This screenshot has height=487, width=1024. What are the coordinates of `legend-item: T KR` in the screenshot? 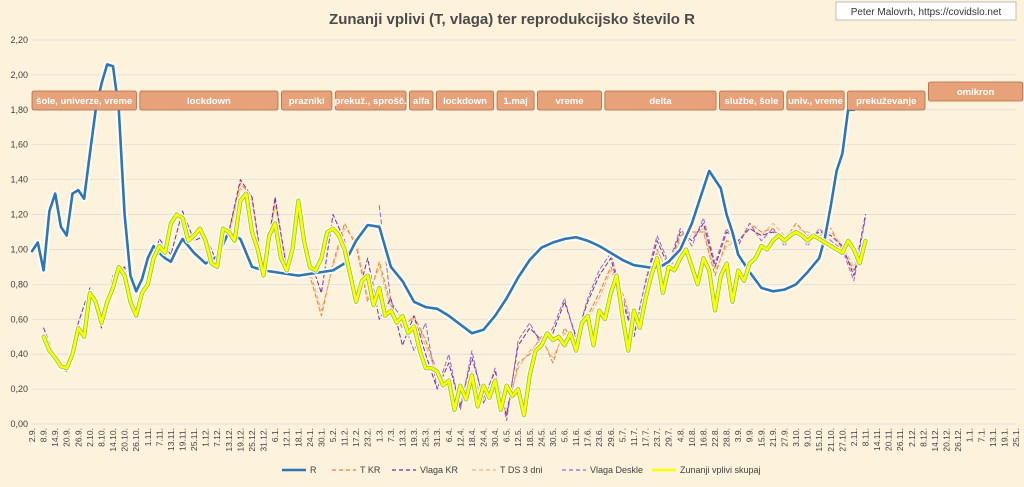 It's located at (356, 470).